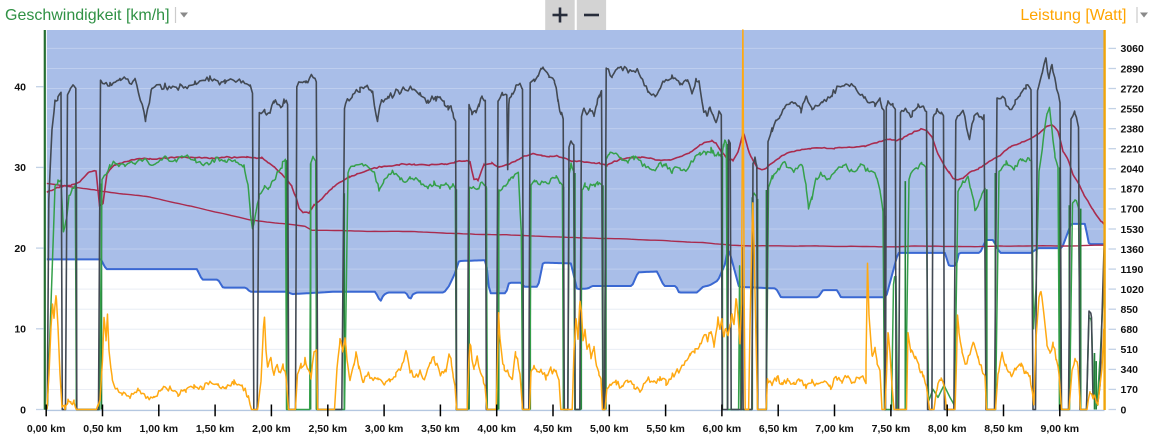  What do you see at coordinates (1130, 390) in the screenshot?
I see `svg-text: 170` at bounding box center [1130, 390].